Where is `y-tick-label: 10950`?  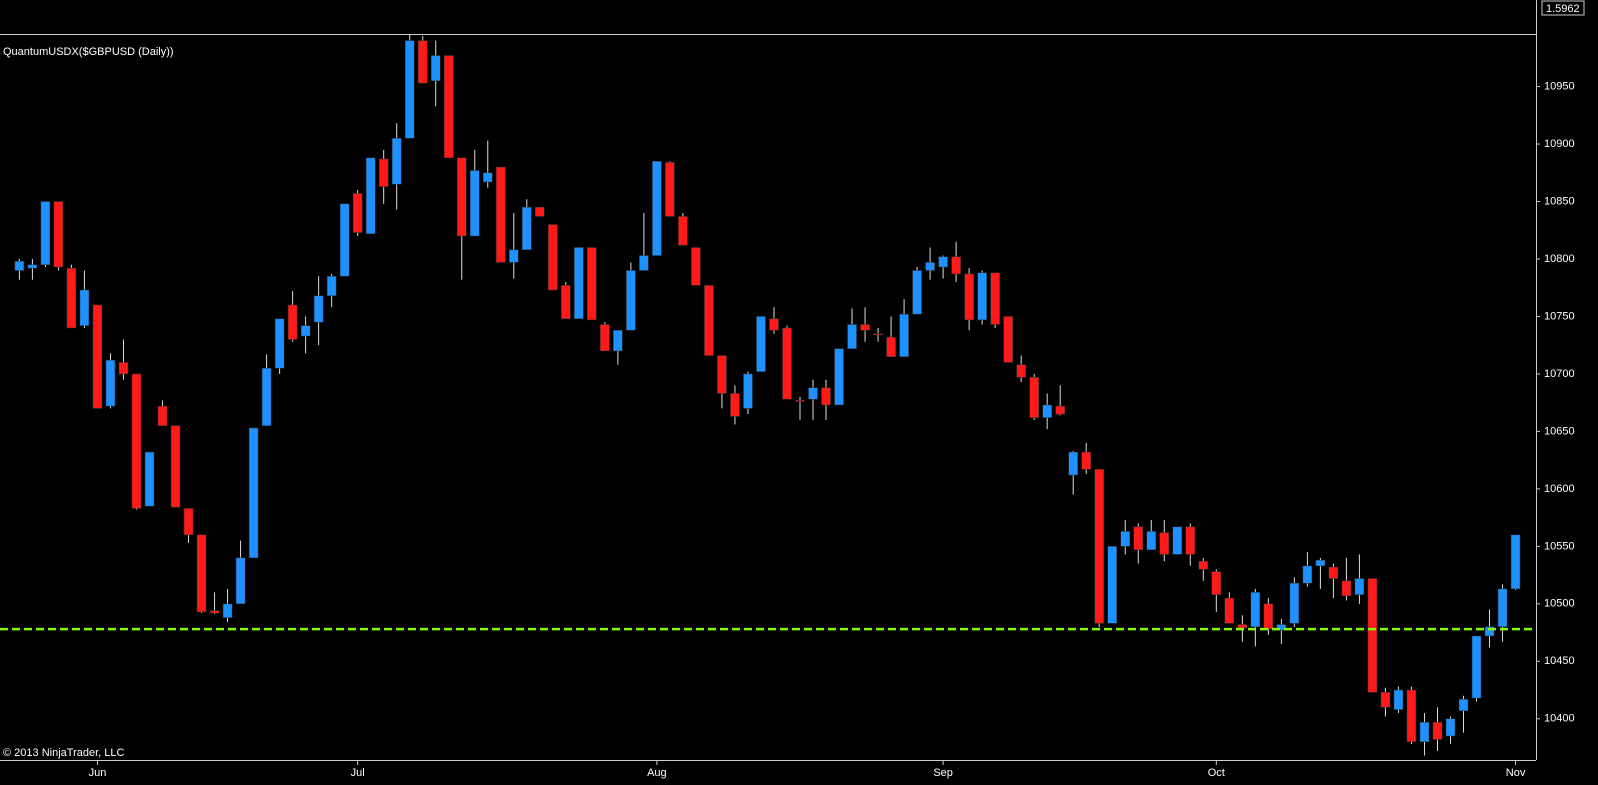 y-tick-label: 10950 is located at coordinates (1559, 86).